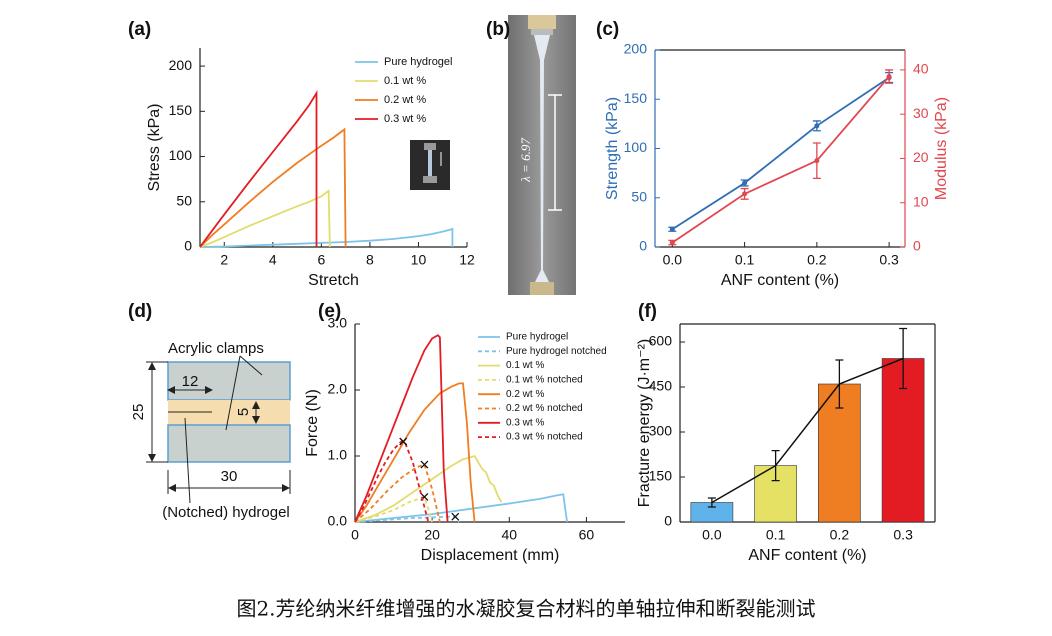  Describe the element at coordinates (273, 260) in the screenshot. I see `x-tick-label: 4` at that location.